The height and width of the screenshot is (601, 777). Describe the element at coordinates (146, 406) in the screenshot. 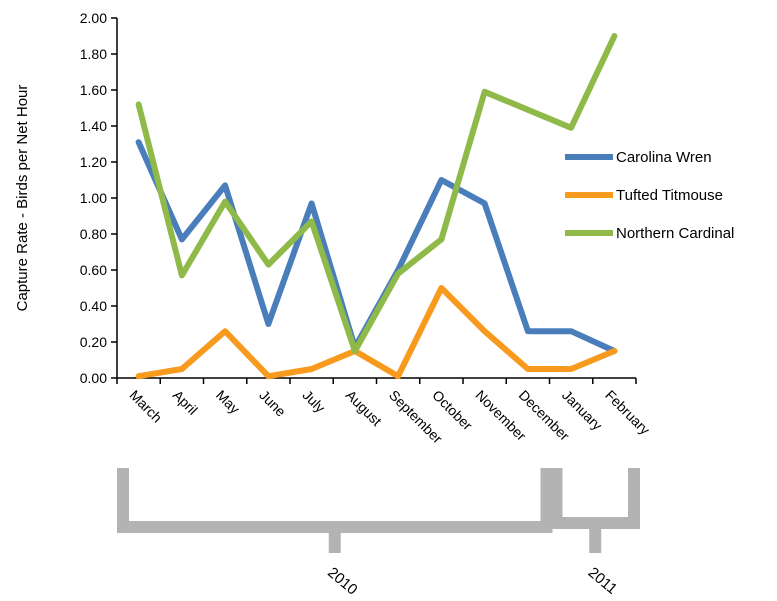

I see `x-tick-label: March` at that location.